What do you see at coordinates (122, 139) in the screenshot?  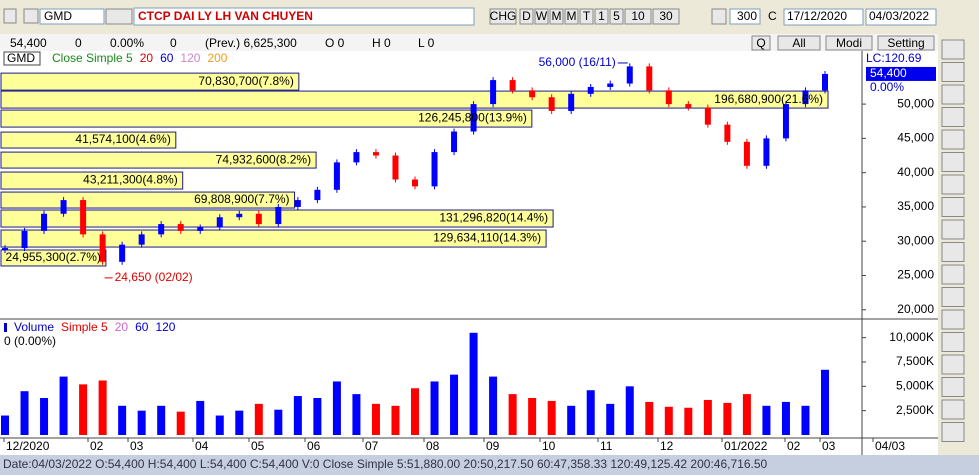 I see `volume-profile-label: 41,574,100(4.6%)` at bounding box center [122, 139].